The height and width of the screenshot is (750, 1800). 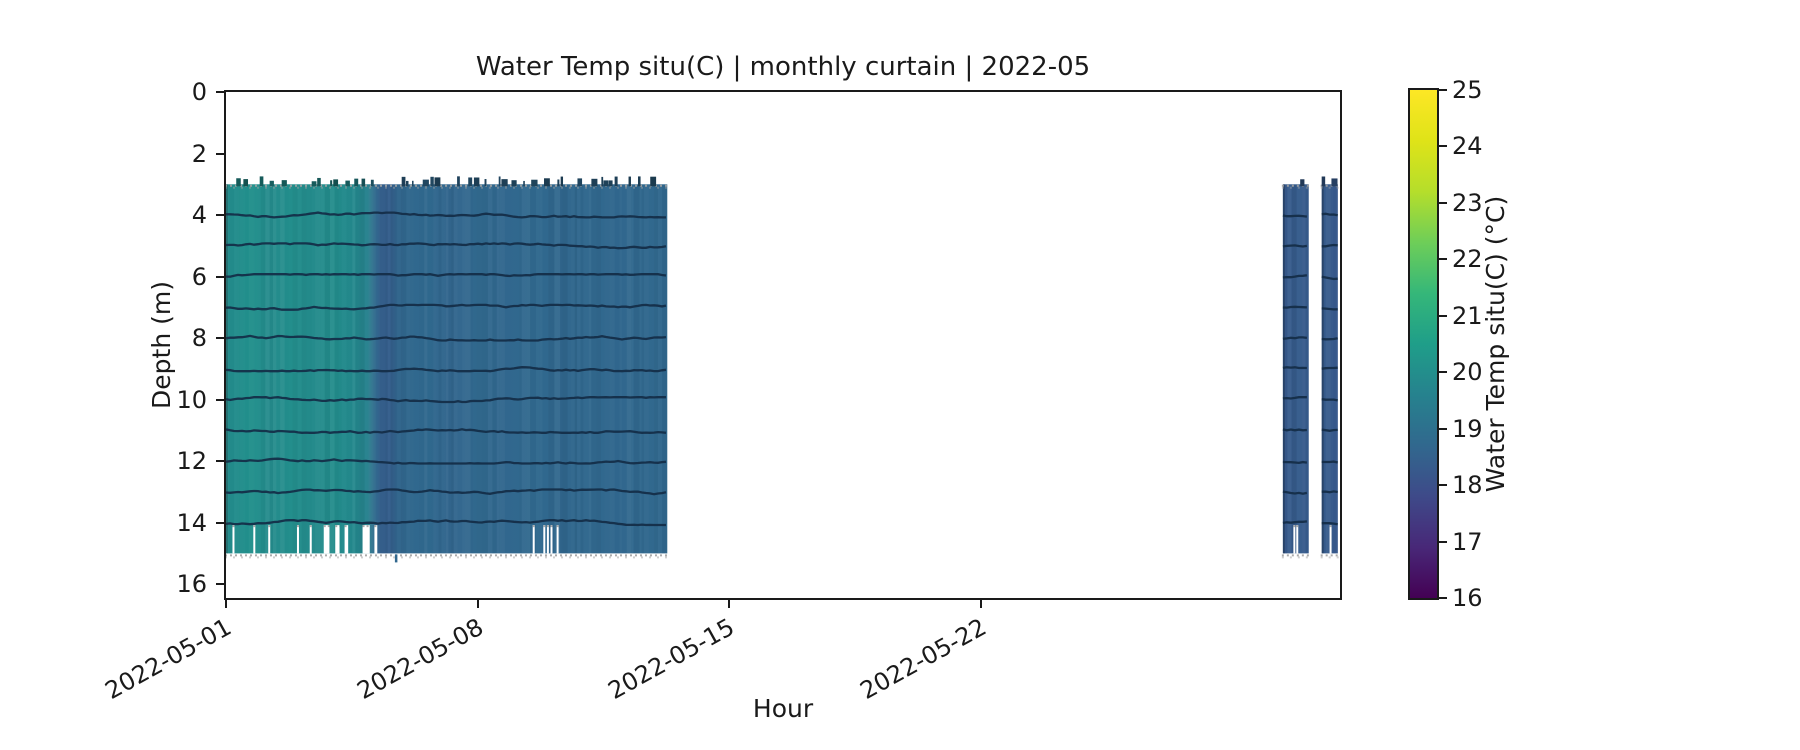 I want to click on y-tick-label: 4, so click(x=199, y=215).